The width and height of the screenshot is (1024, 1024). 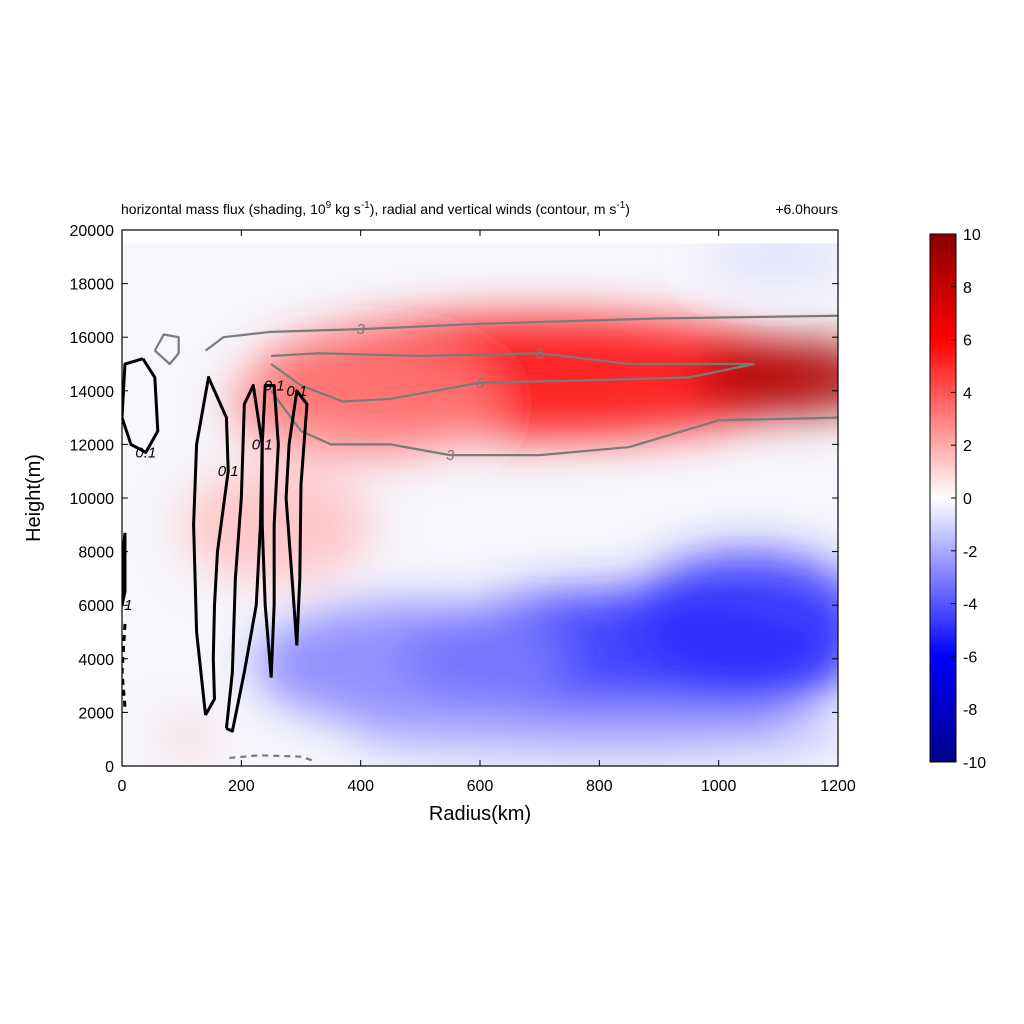 I want to click on colorbar-tick-label: 0, so click(x=967, y=499).